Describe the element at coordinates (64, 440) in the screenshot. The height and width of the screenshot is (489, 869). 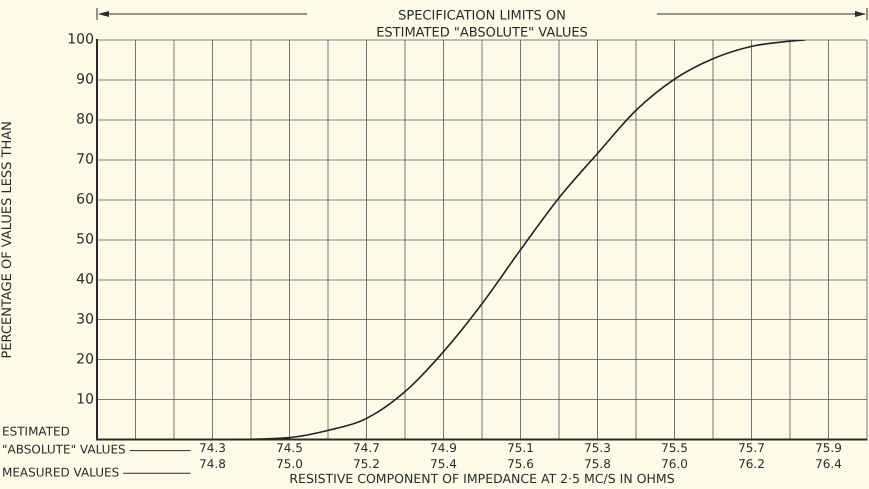
I see `annotation: ESTIMATED "ABSOLUTE" VALUES` at that location.